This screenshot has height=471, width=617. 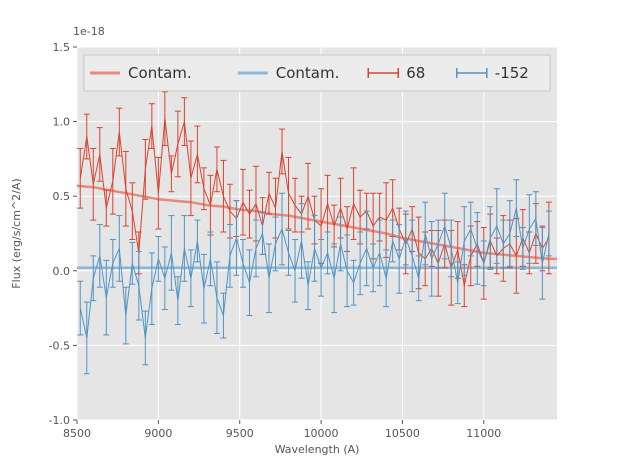 What do you see at coordinates (77, 433) in the screenshot?
I see `x-tick-label: 8500` at bounding box center [77, 433].